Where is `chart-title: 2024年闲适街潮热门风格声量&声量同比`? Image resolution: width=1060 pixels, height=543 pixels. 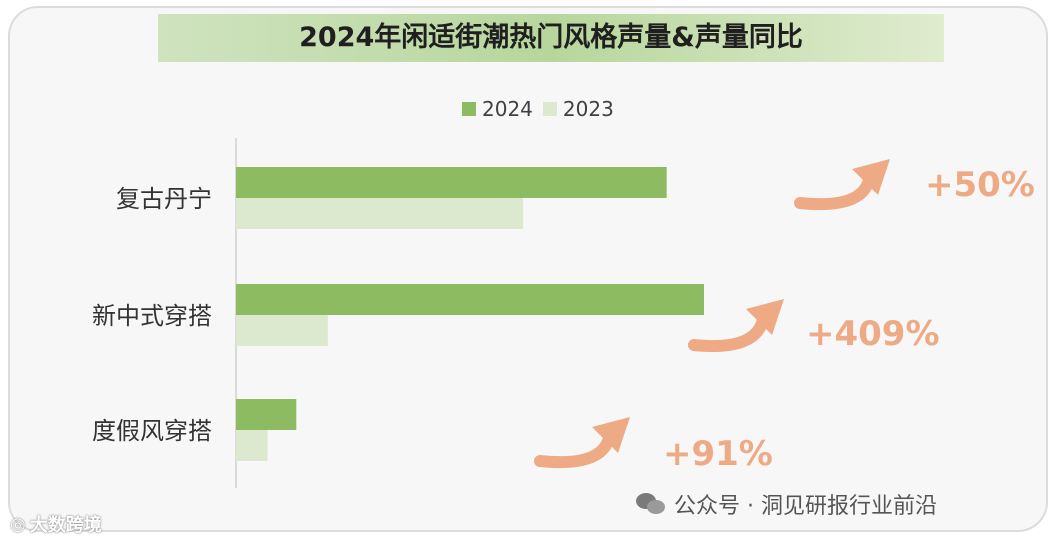 chart-title: 2024年闲适街潮热门风格声量&声量同比 is located at coordinates (551, 37).